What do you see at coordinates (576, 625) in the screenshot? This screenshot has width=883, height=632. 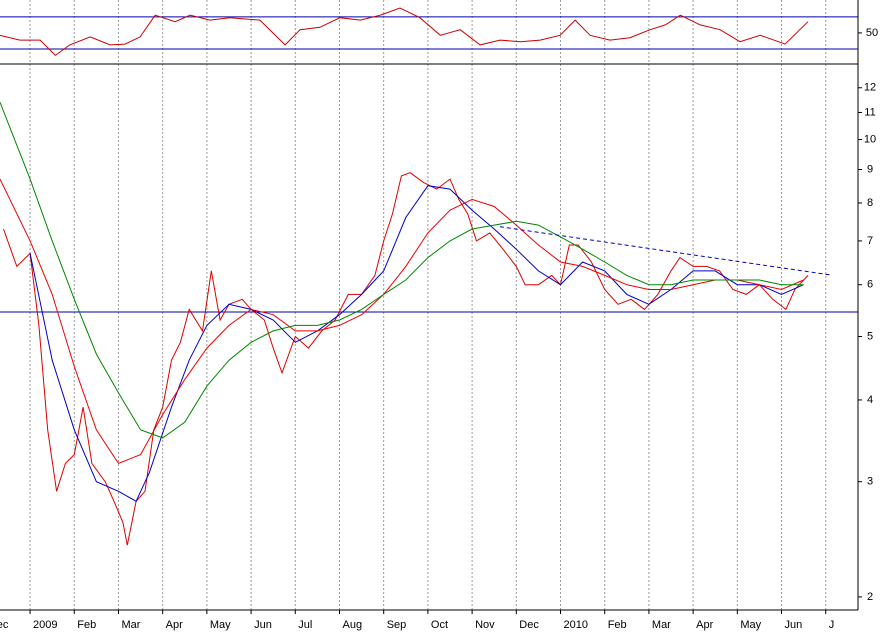 I see `x-tick-label: 2010` at bounding box center [576, 625].